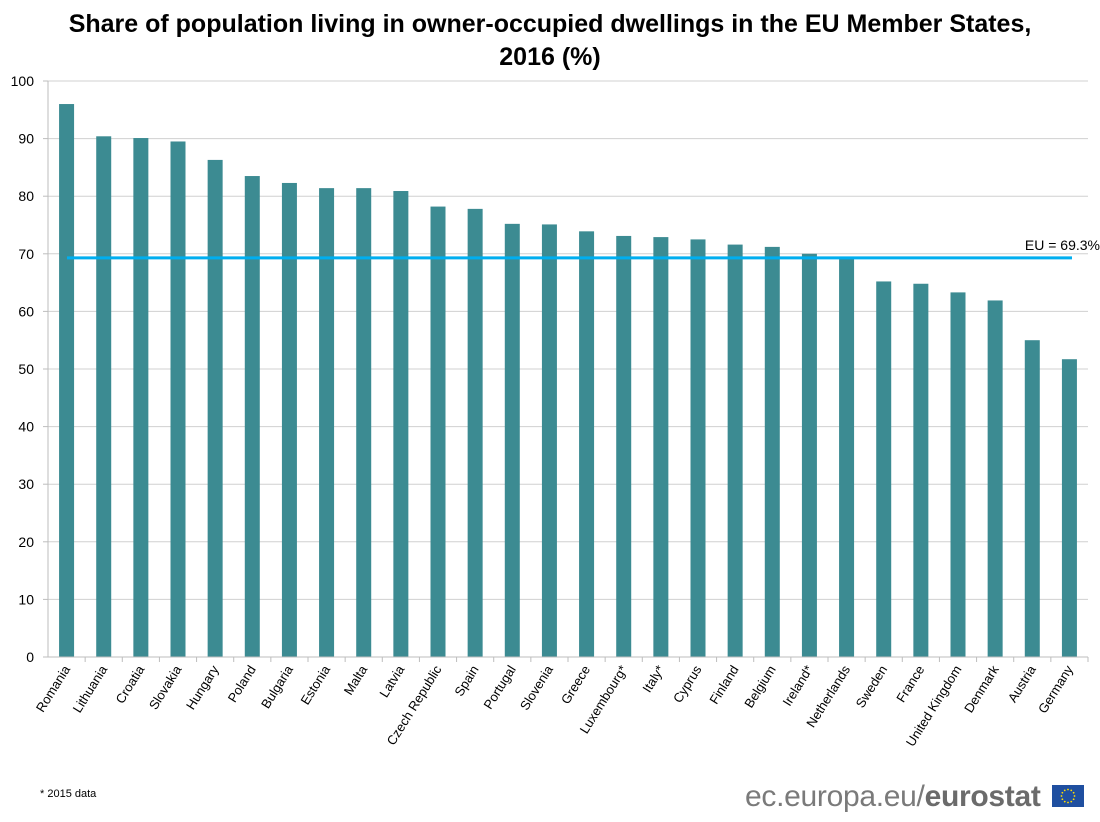 The image size is (1100, 822). Describe the element at coordinates (327, 423) in the screenshot. I see `bar-estonia` at that location.